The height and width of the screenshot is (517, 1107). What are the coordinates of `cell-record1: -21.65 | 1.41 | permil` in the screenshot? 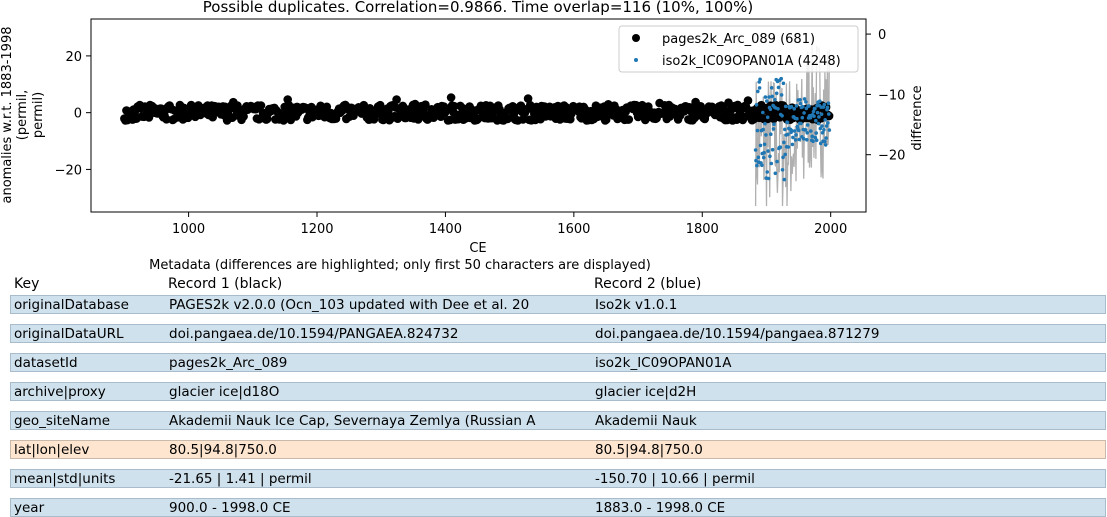 It's located at (240, 479).